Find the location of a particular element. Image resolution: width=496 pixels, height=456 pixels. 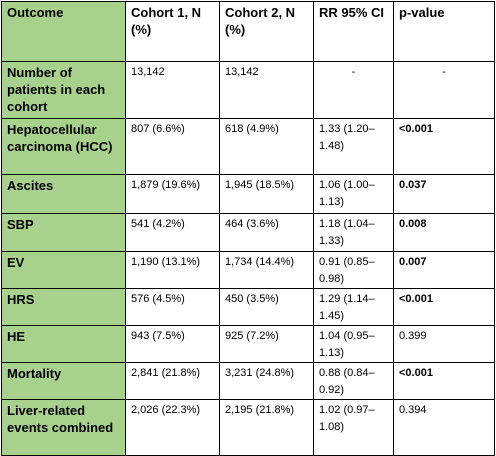

rr-ci-value: - is located at coordinates (353, 90).